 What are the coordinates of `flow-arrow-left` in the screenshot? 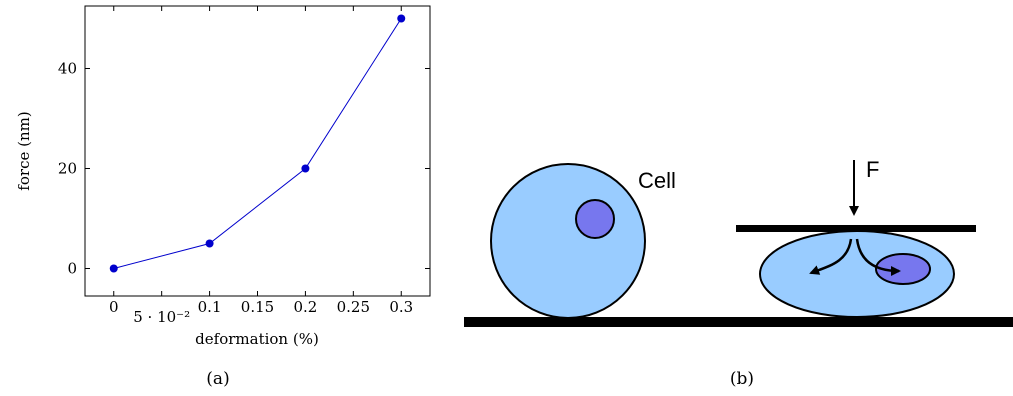 It's located at (831, 256).